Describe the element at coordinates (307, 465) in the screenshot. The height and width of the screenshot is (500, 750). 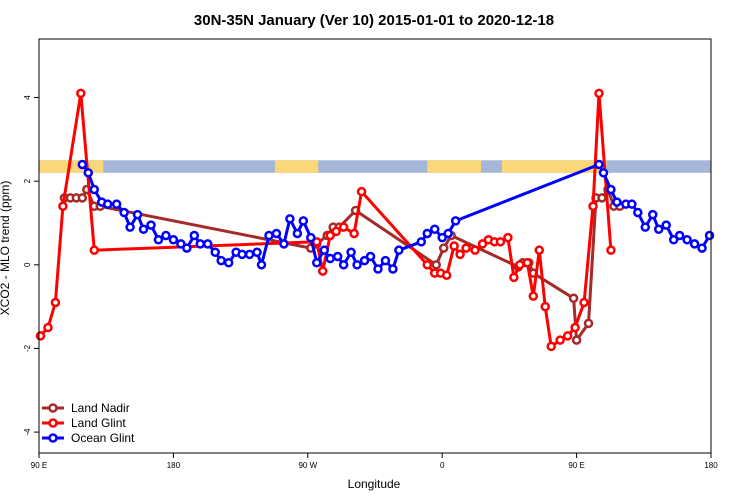
I see `x-tick-label: 90 W` at that location.